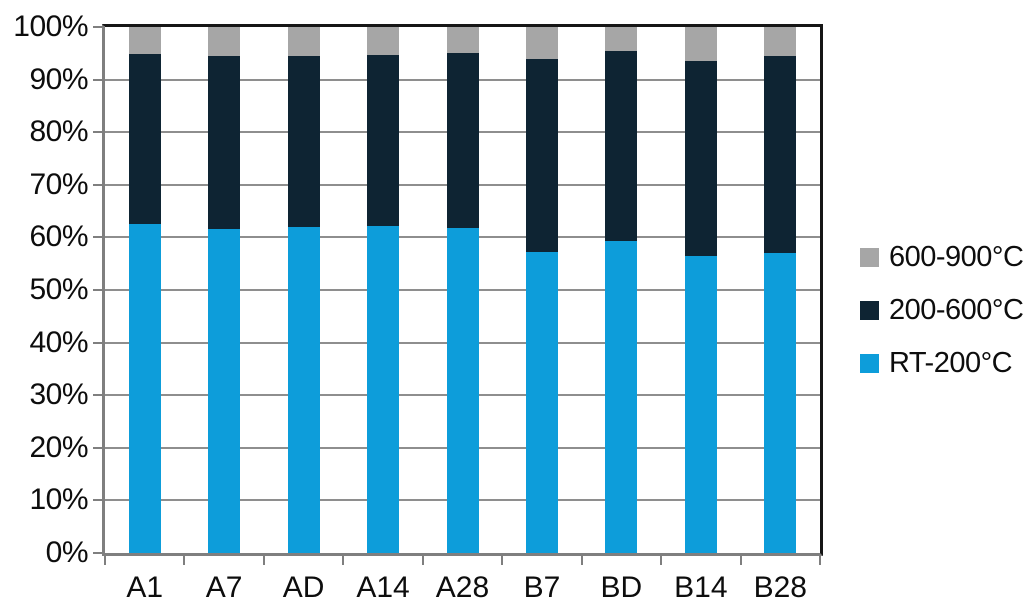  Describe the element at coordinates (780, 402) in the screenshot. I see `segment-rt-200-c-b28` at that location.